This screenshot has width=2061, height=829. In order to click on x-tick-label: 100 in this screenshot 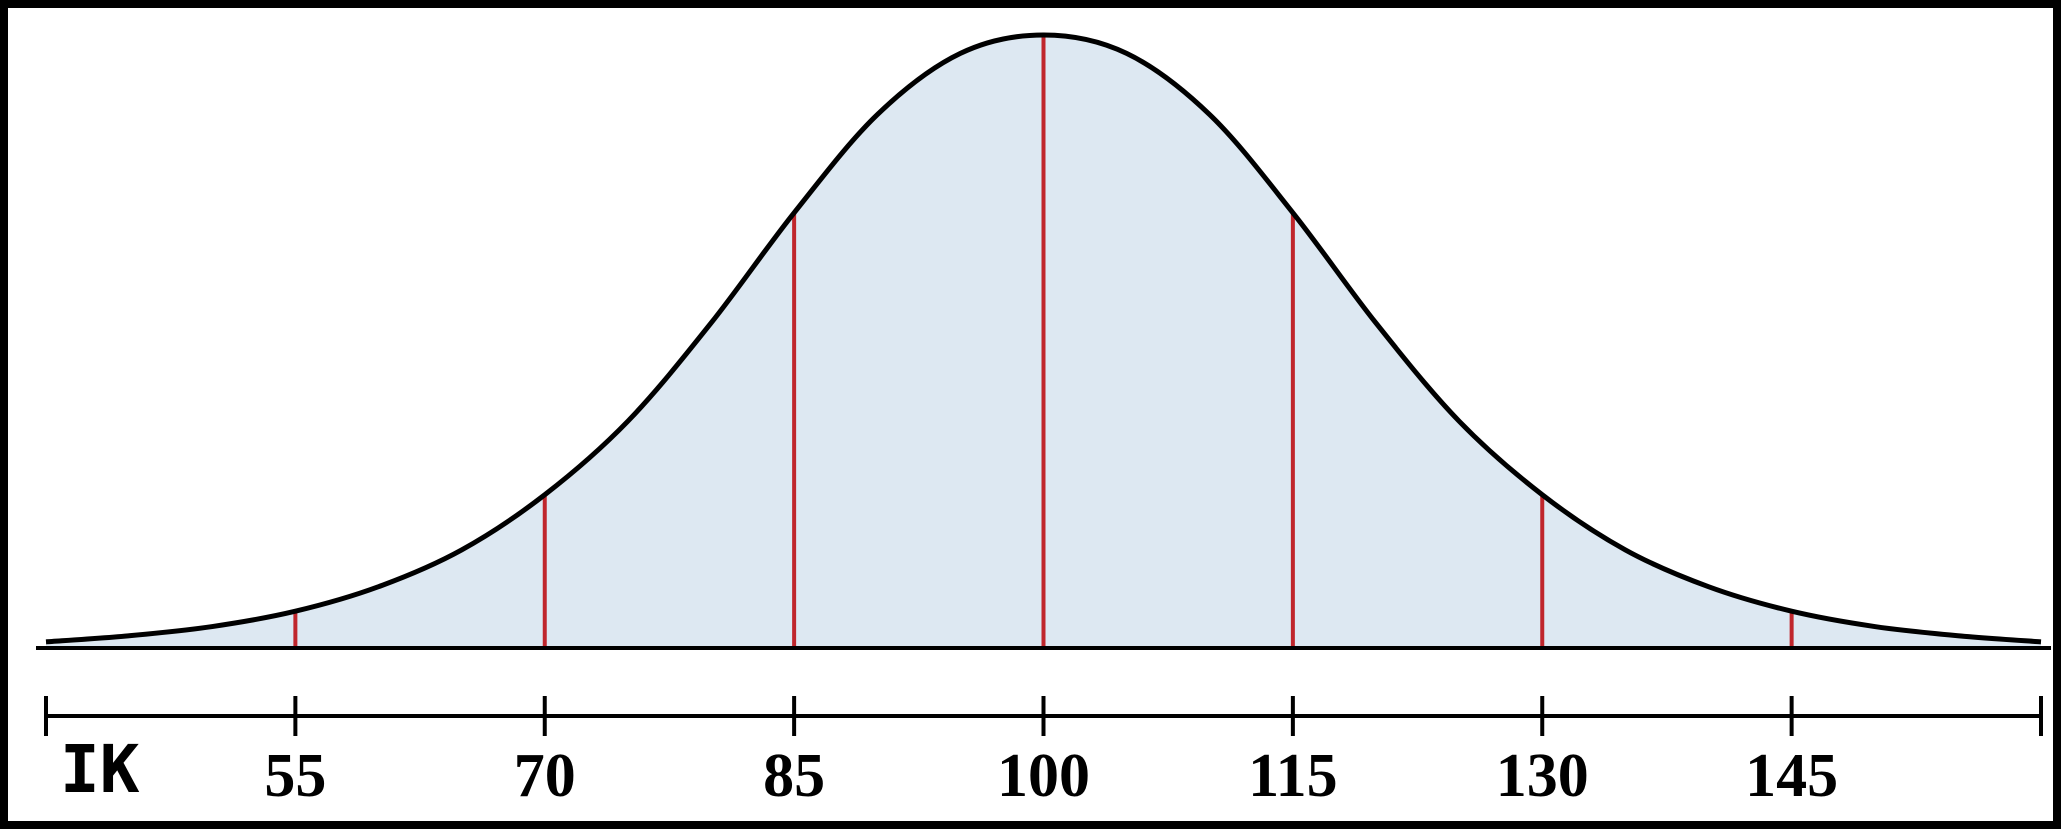, I will do `click(1043, 776)`.